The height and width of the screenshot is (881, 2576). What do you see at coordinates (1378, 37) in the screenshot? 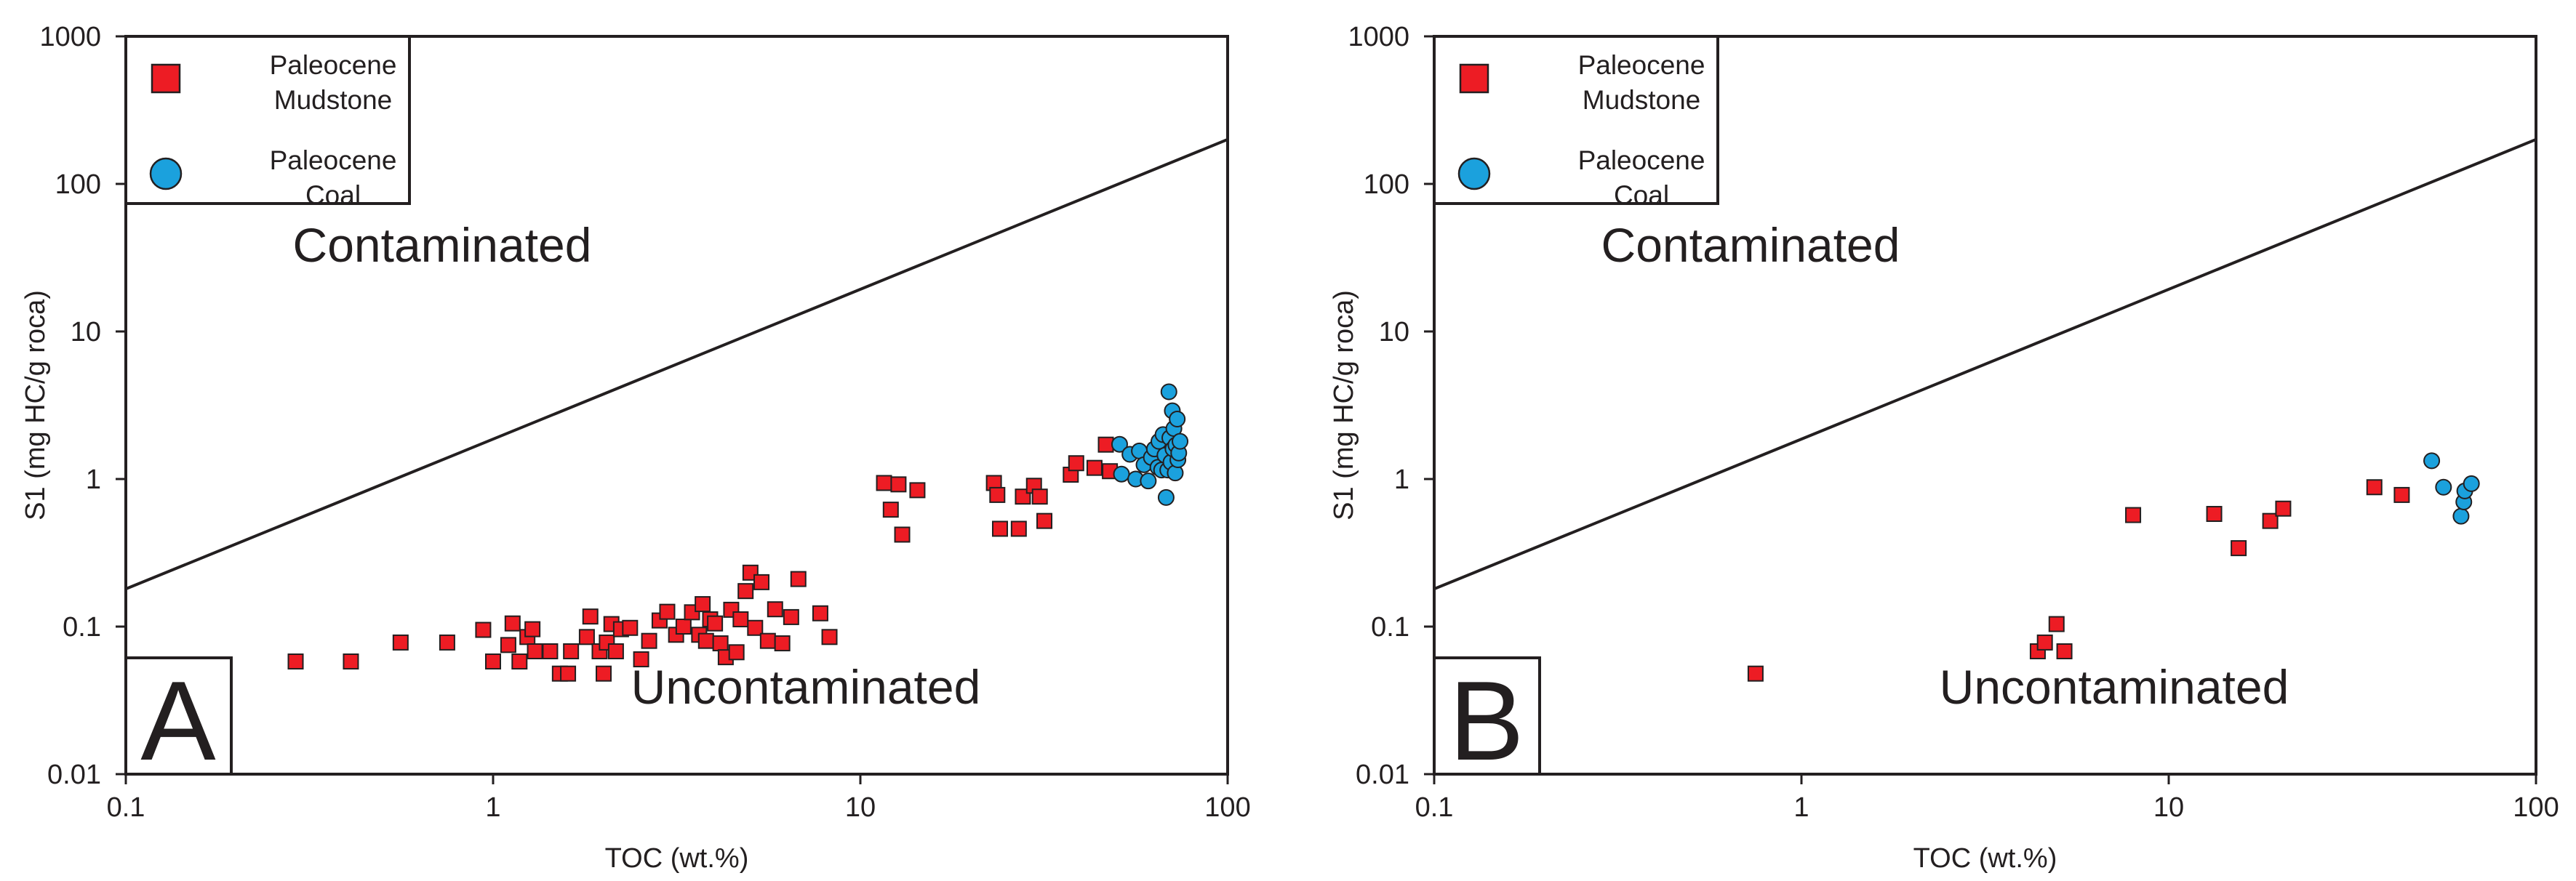
I see `y-tick-label: 1000` at bounding box center [1378, 37].